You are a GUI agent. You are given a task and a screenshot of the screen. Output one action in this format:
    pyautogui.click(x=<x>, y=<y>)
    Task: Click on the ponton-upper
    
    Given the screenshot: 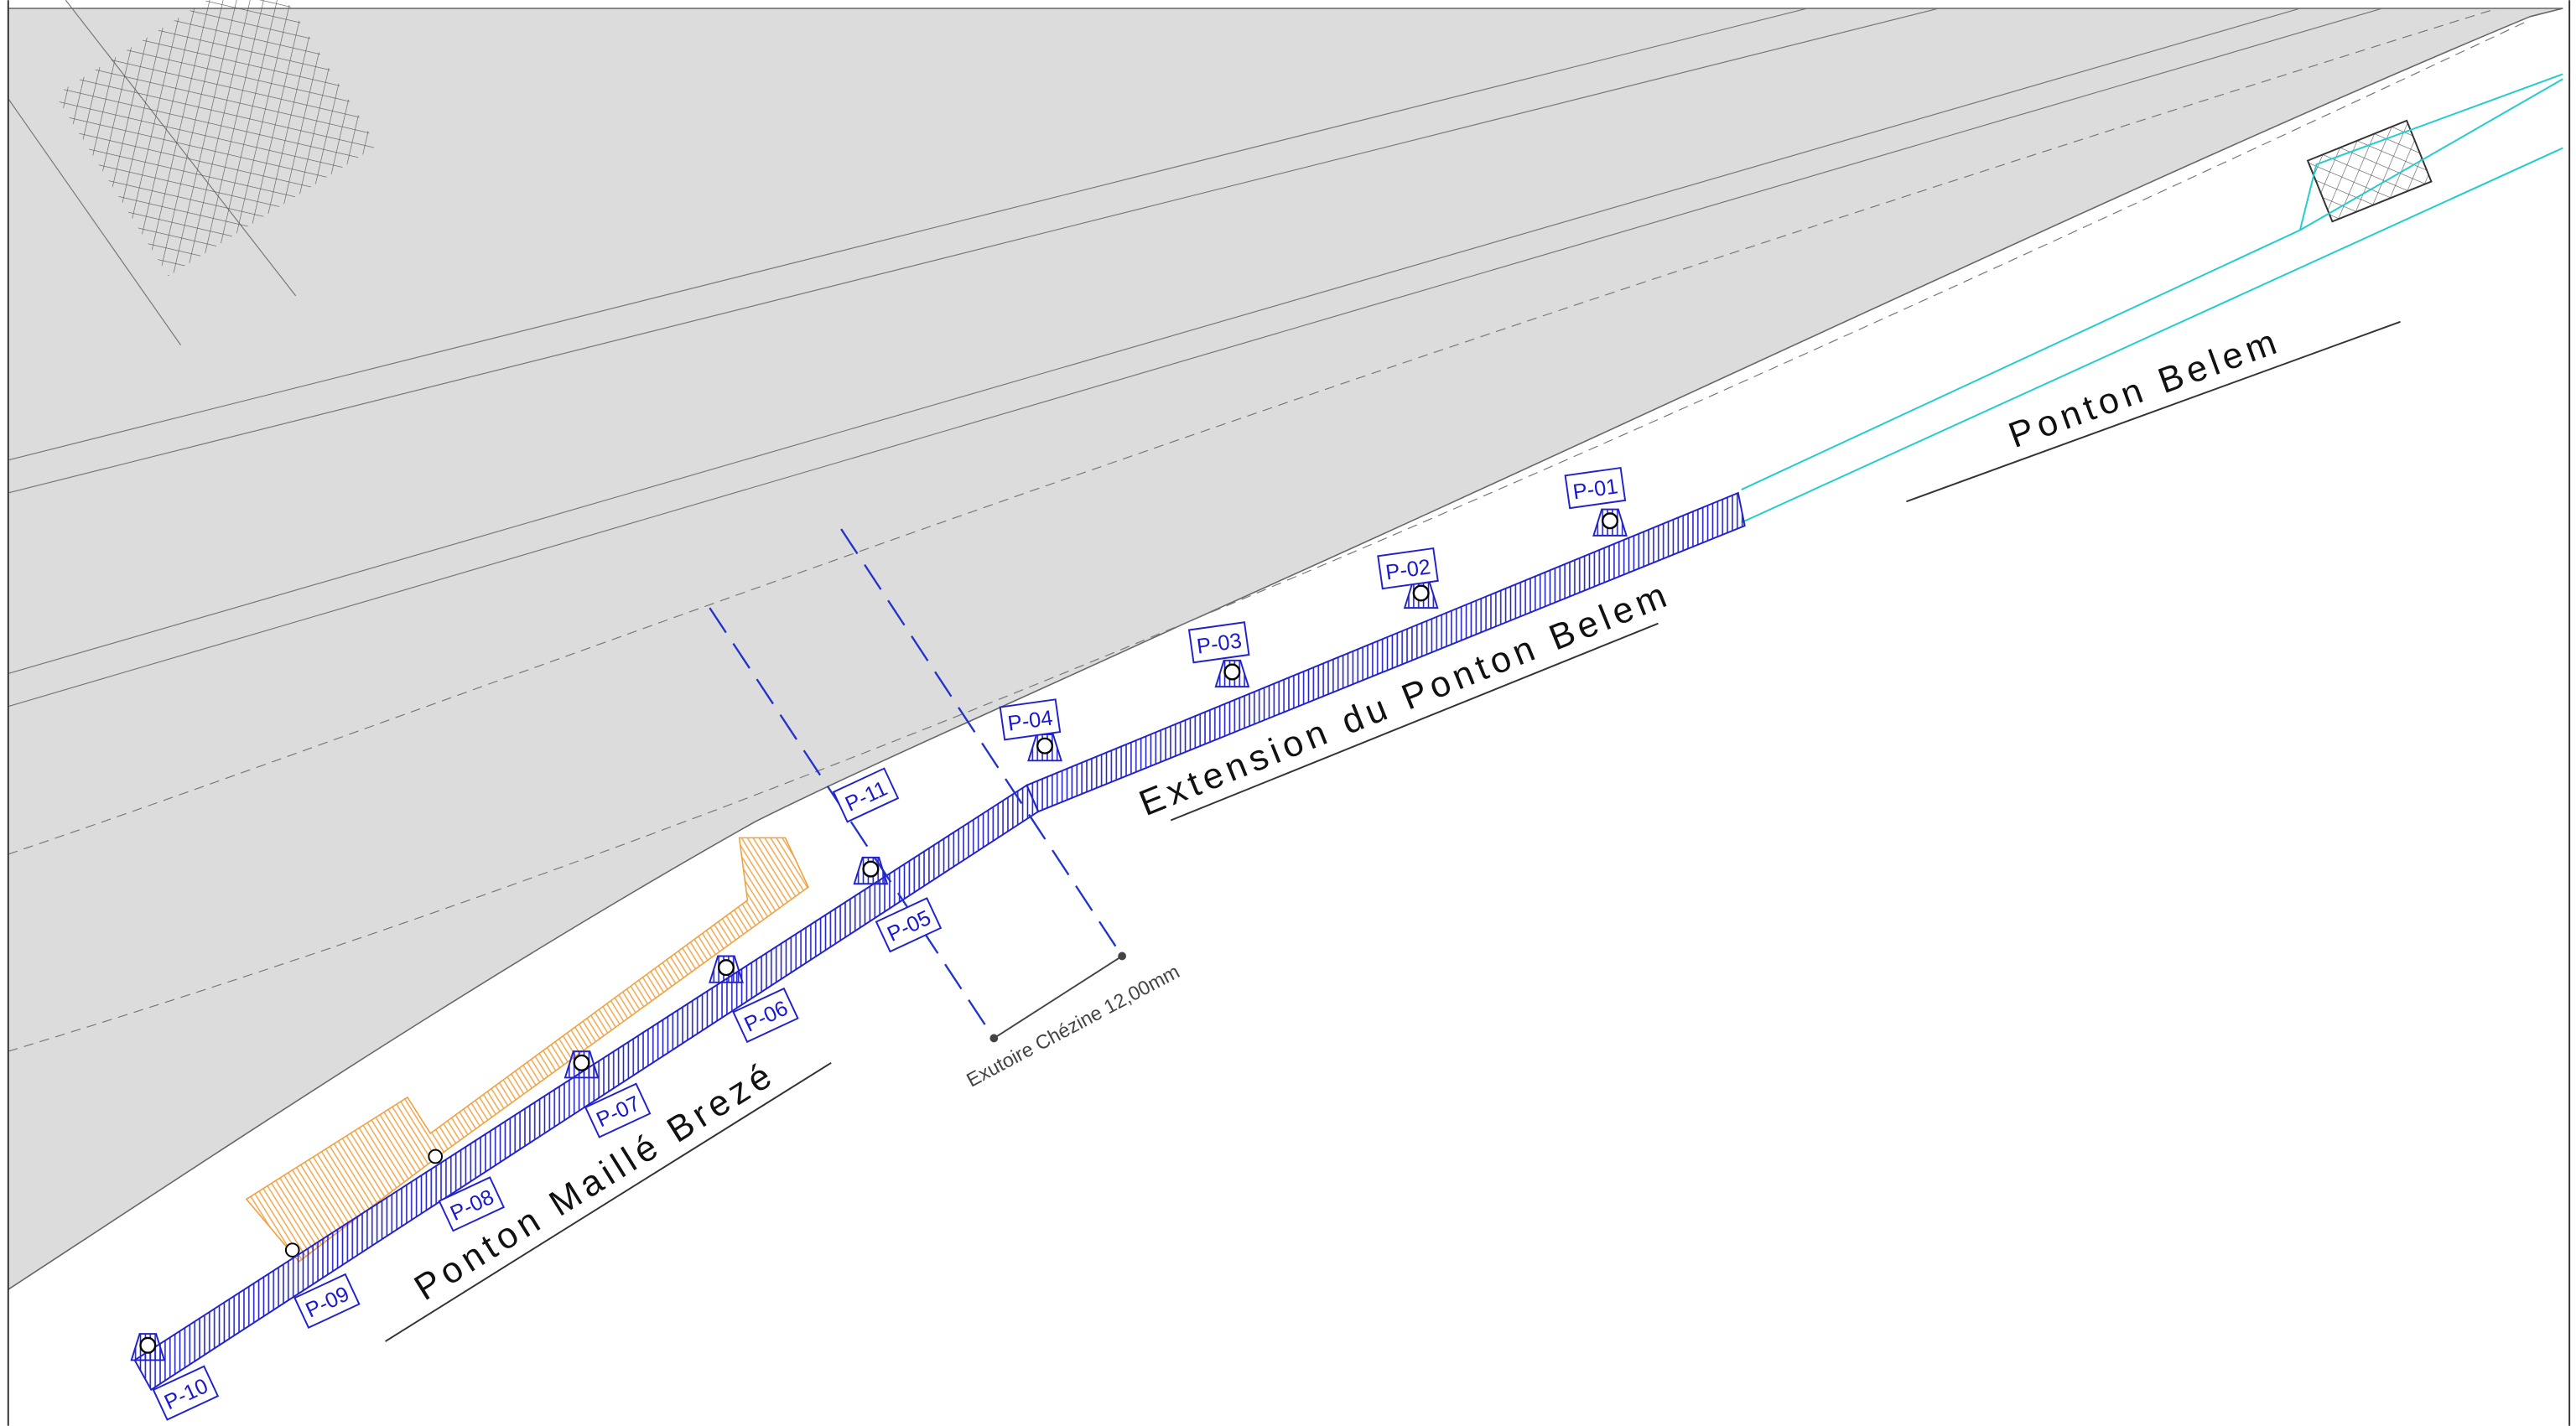 What is the action you would take?
    pyautogui.click(x=1386, y=652)
    